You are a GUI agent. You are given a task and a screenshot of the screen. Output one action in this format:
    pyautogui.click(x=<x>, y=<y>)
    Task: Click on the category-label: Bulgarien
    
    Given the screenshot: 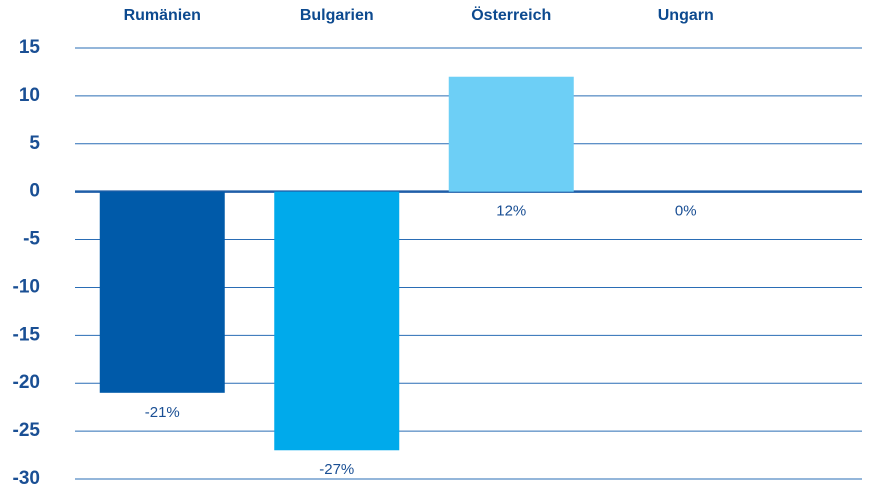 What is the action you would take?
    pyautogui.click(x=337, y=15)
    